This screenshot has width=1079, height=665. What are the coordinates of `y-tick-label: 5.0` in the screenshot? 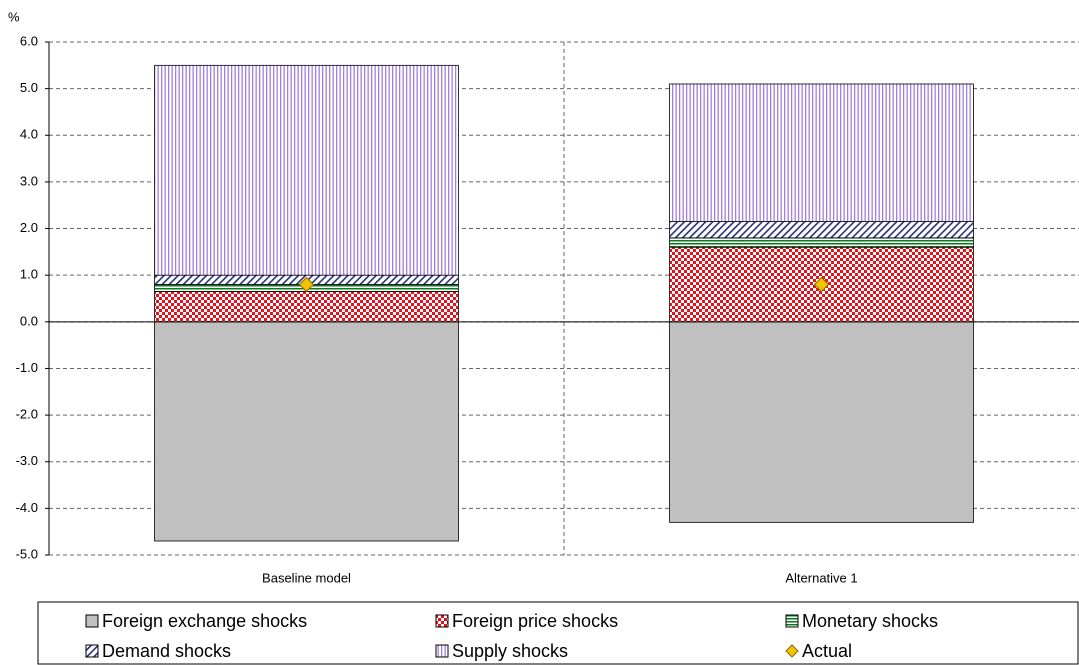 It's located at (29, 87).